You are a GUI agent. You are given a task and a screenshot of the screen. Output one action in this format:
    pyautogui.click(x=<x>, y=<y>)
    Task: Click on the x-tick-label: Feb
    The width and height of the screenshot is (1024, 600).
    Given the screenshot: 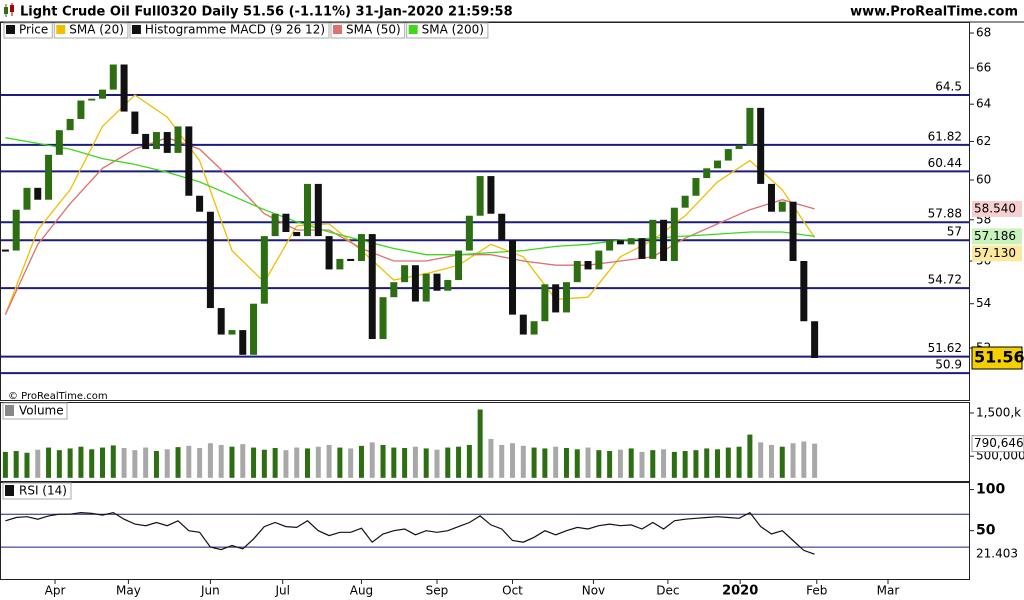 What is the action you would take?
    pyautogui.click(x=816, y=591)
    